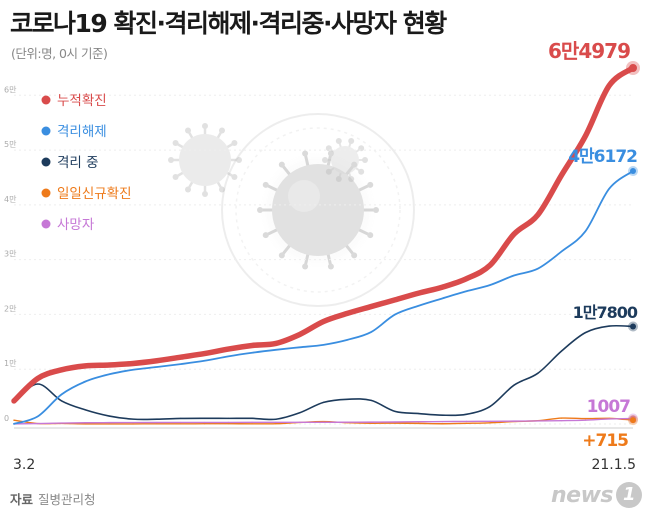  I want to click on y-tick-label: 4만, so click(10, 199).